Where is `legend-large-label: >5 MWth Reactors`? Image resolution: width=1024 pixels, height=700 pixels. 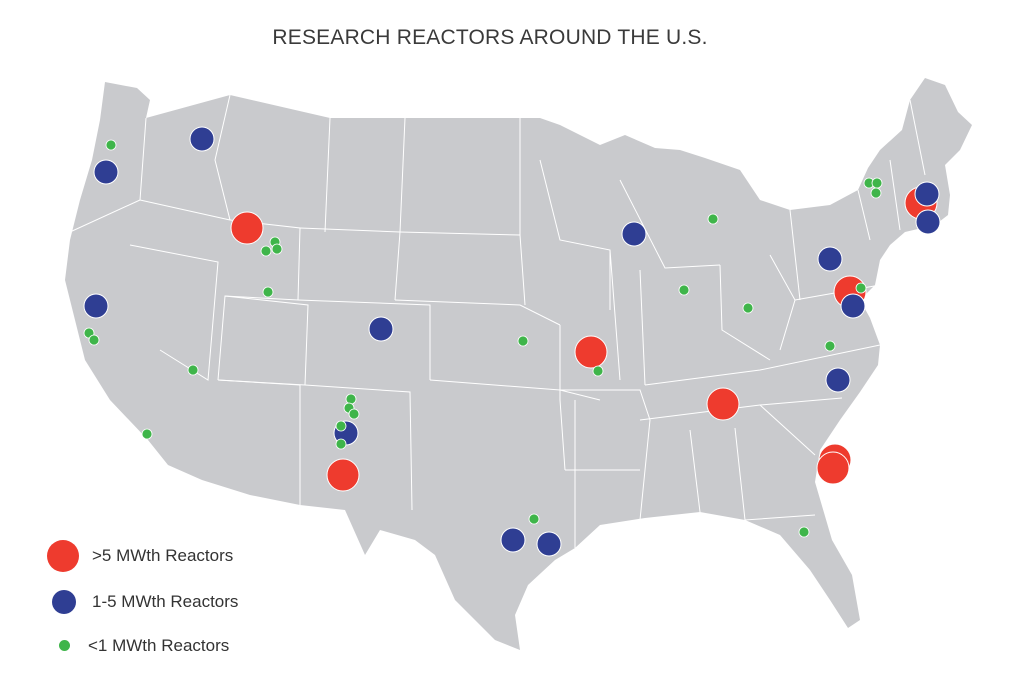 legend-large-label: >5 MWth Reactors is located at coordinates (163, 555).